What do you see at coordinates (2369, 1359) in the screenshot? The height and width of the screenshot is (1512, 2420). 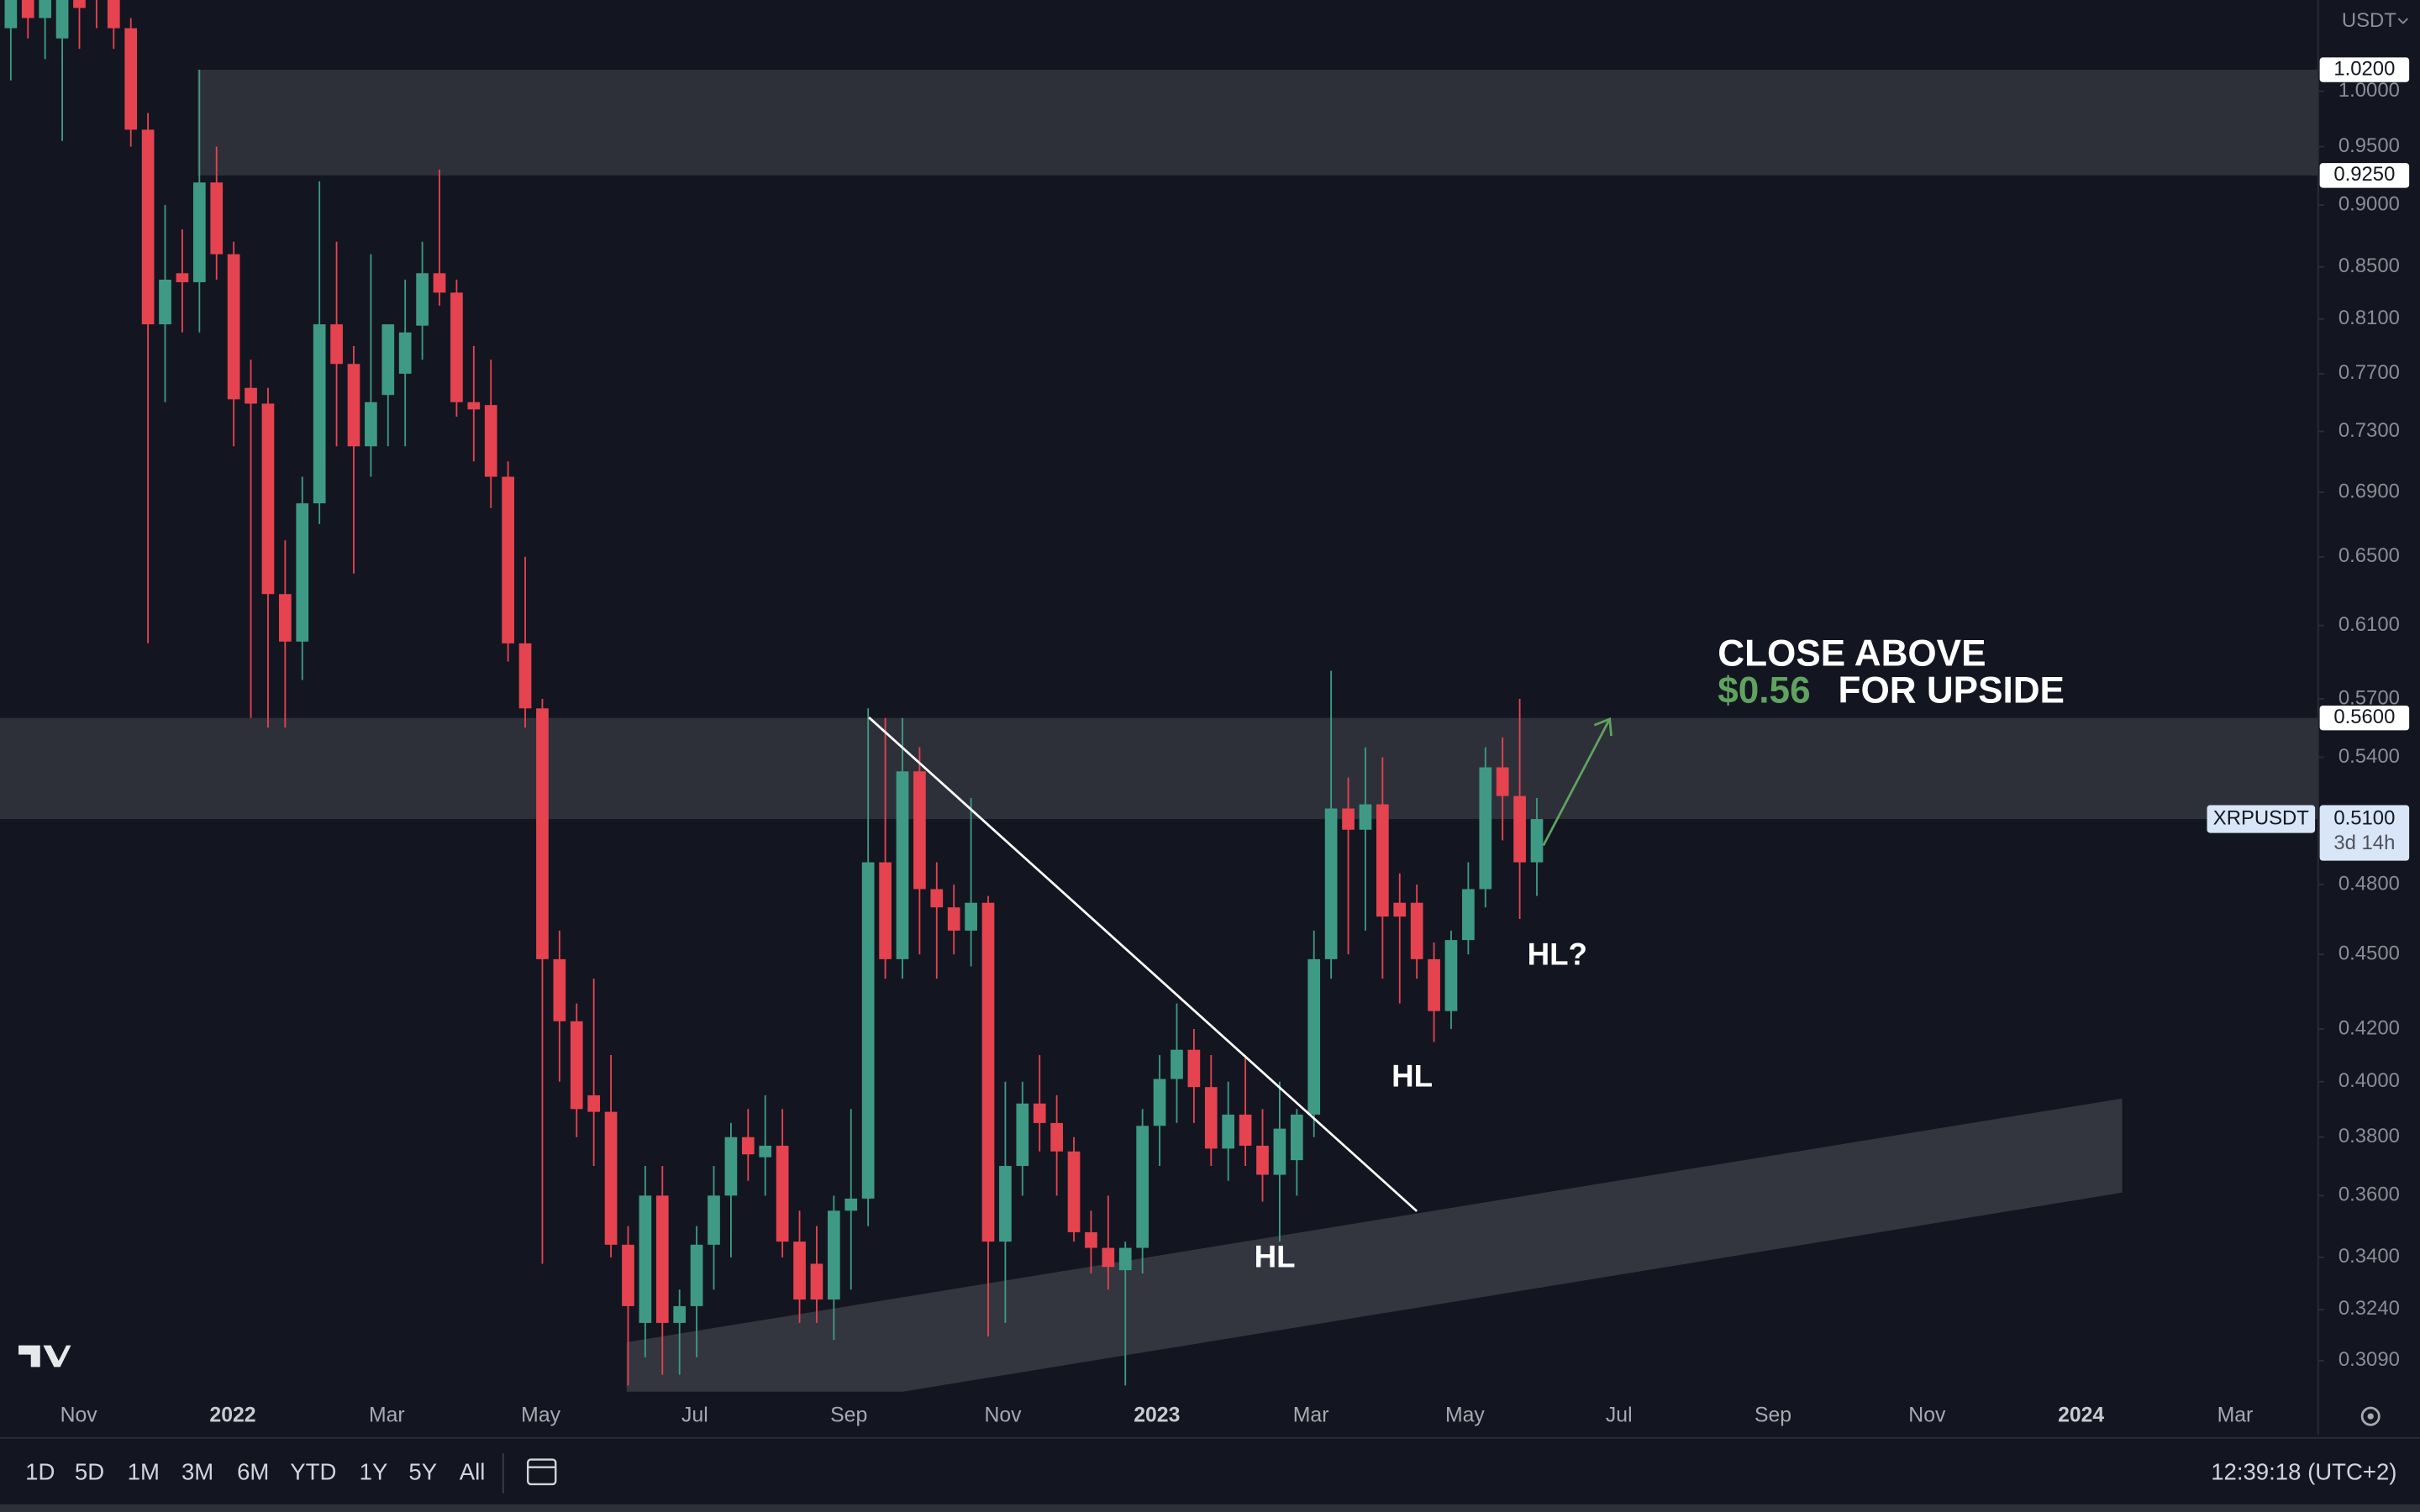 I see `y-tick-label: 0.3090` at bounding box center [2369, 1359].